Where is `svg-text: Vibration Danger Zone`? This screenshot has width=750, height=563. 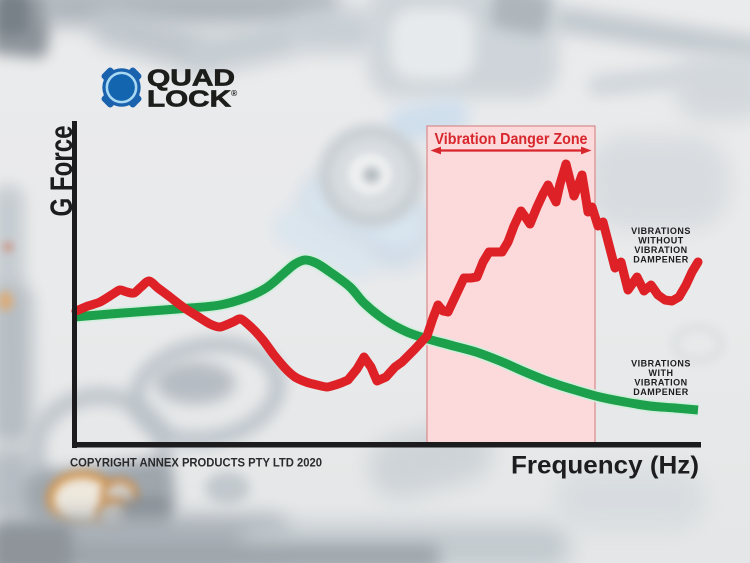
svg-text: Vibration Danger Zone is located at coordinates (511, 139).